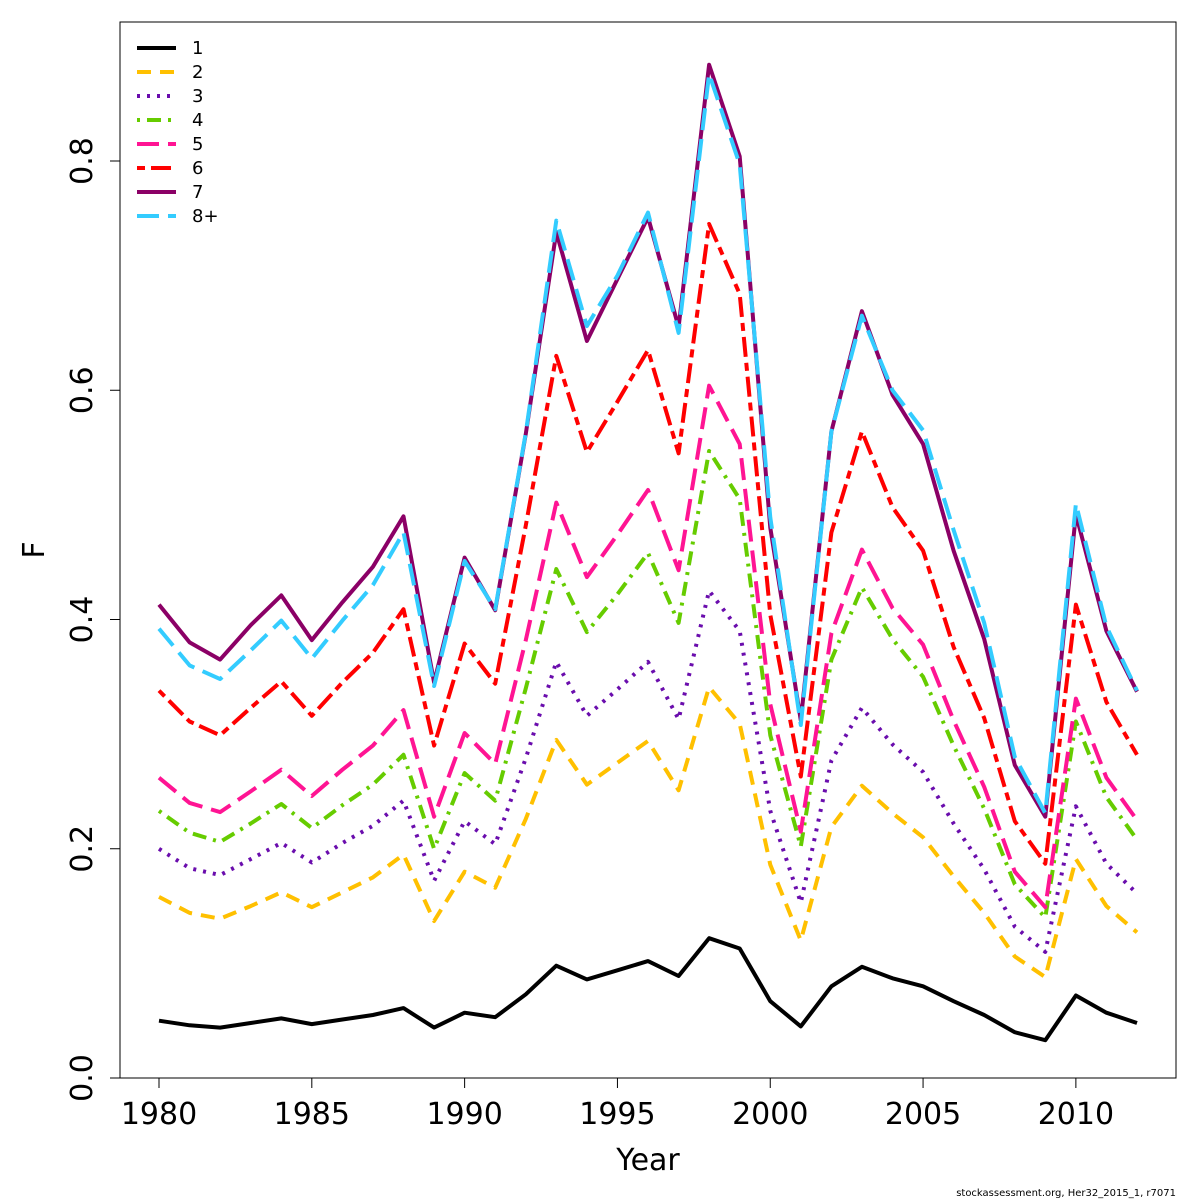  I want to click on y-tick-label: 0.6, so click(82, 390).